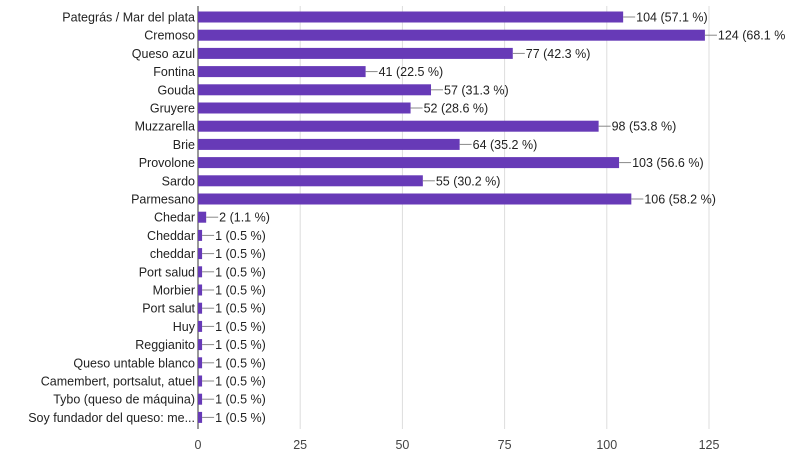  I want to click on data-label: 52 (28.6 %), so click(456, 109).